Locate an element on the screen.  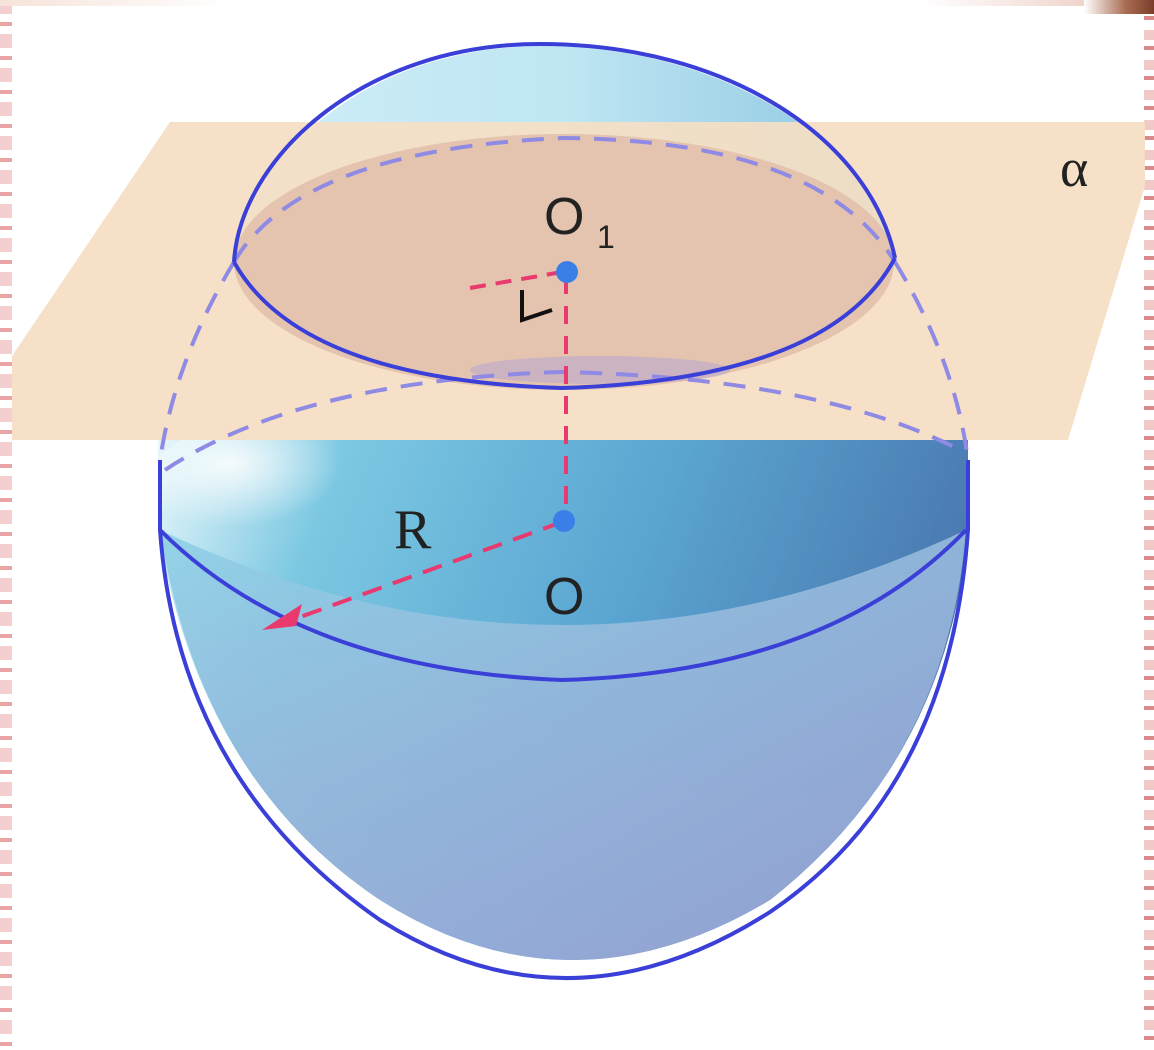
corner-decoration is located at coordinates (1119, 7).